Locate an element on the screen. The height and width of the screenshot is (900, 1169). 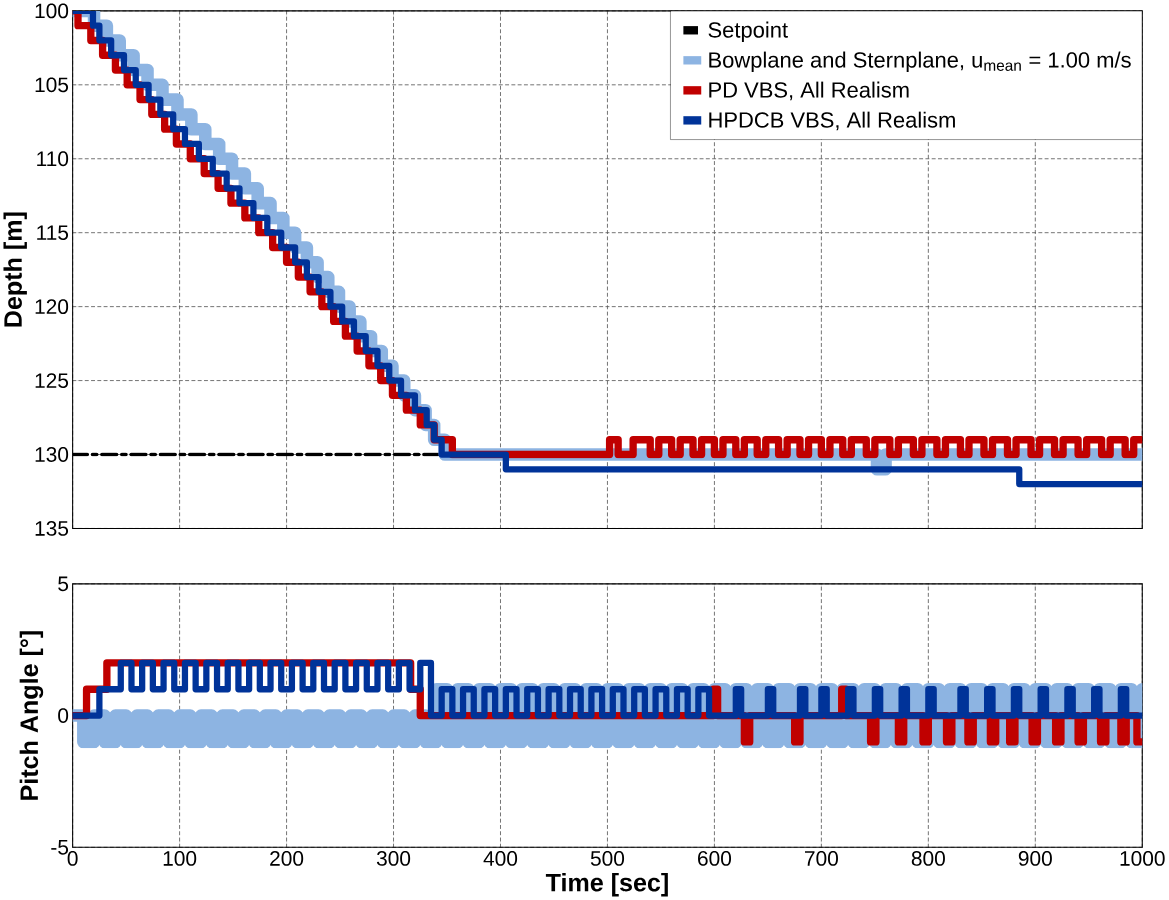
x-axis-title: Time [sec] is located at coordinates (606, 885).